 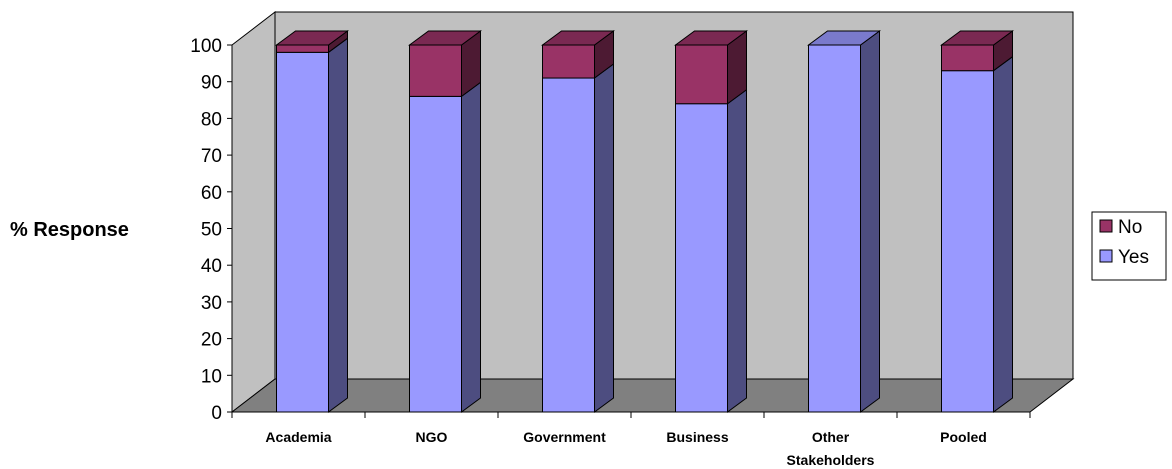 I want to click on x-category-label: Government, so click(x=564, y=437).